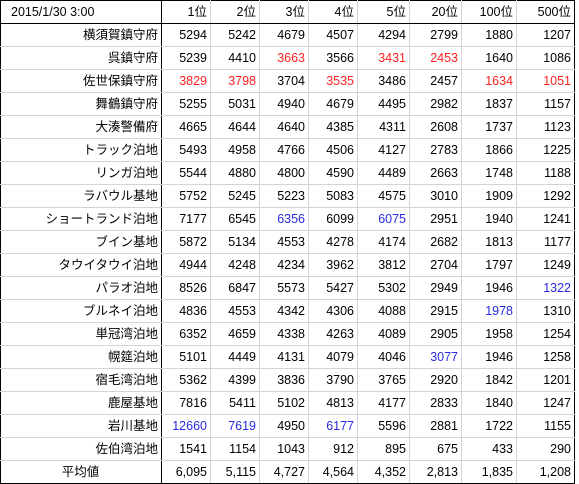 This screenshot has height=484, width=579. I want to click on score-cell: 2915, so click(435, 311).